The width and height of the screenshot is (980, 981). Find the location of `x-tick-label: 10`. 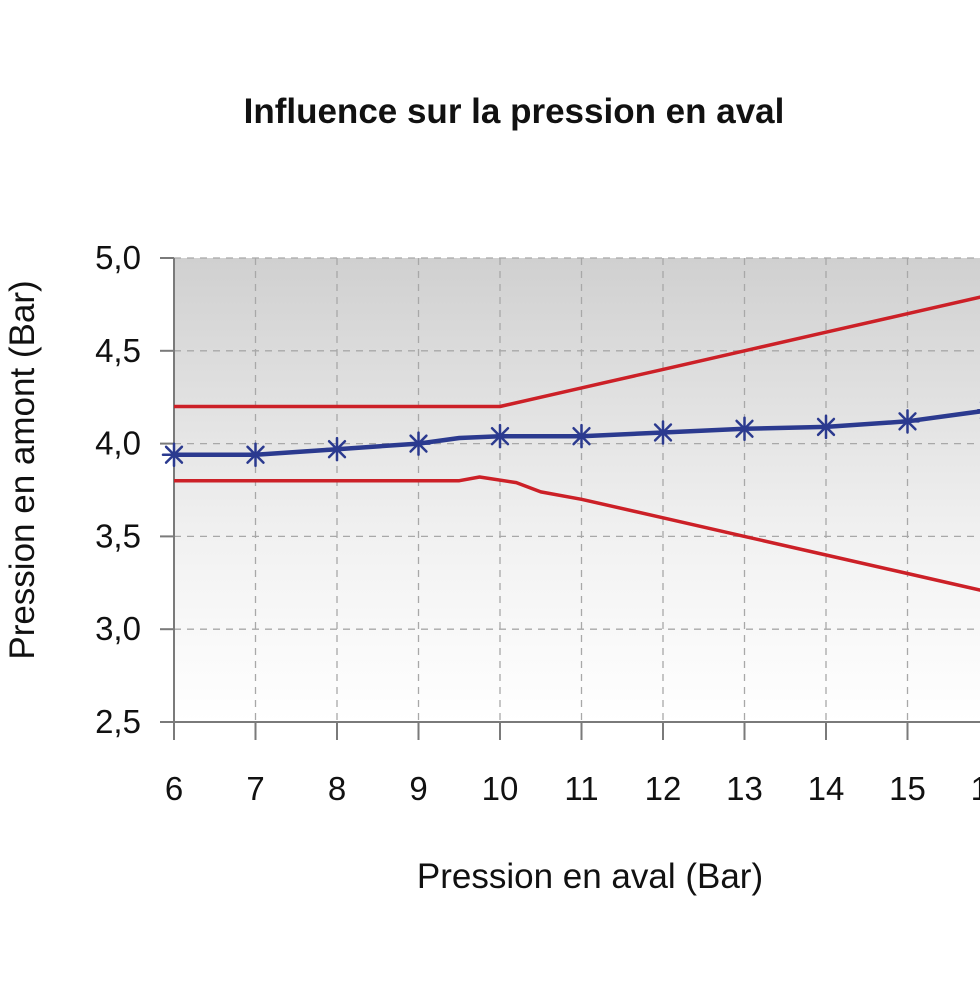

x-tick-label: 10 is located at coordinates (500, 788).